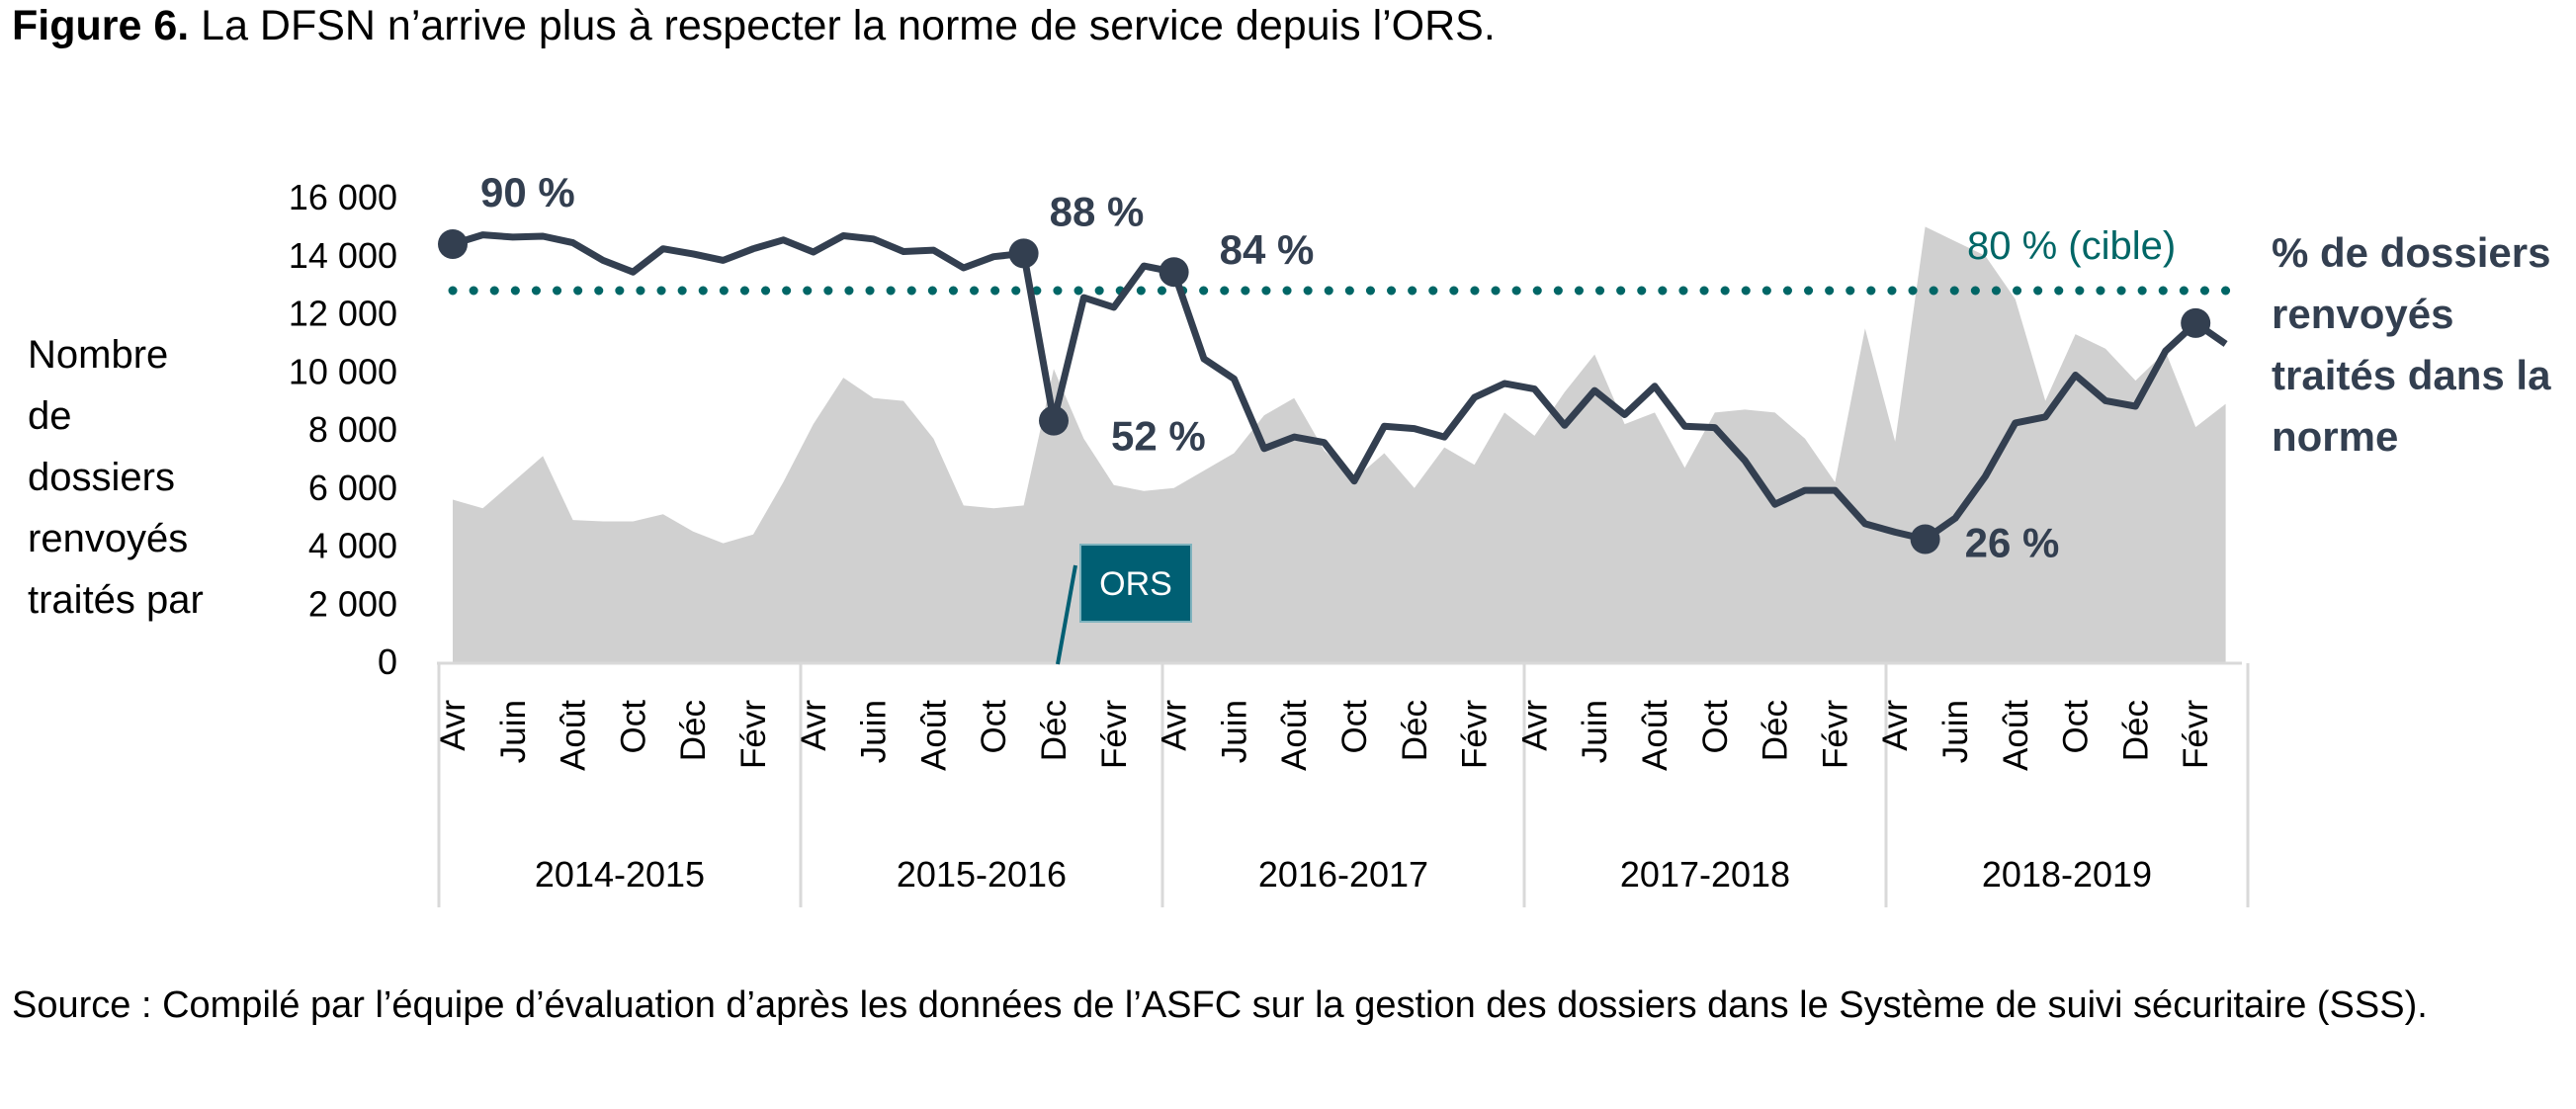  I want to click on y-tick-label: 2 000, so click(352, 603).